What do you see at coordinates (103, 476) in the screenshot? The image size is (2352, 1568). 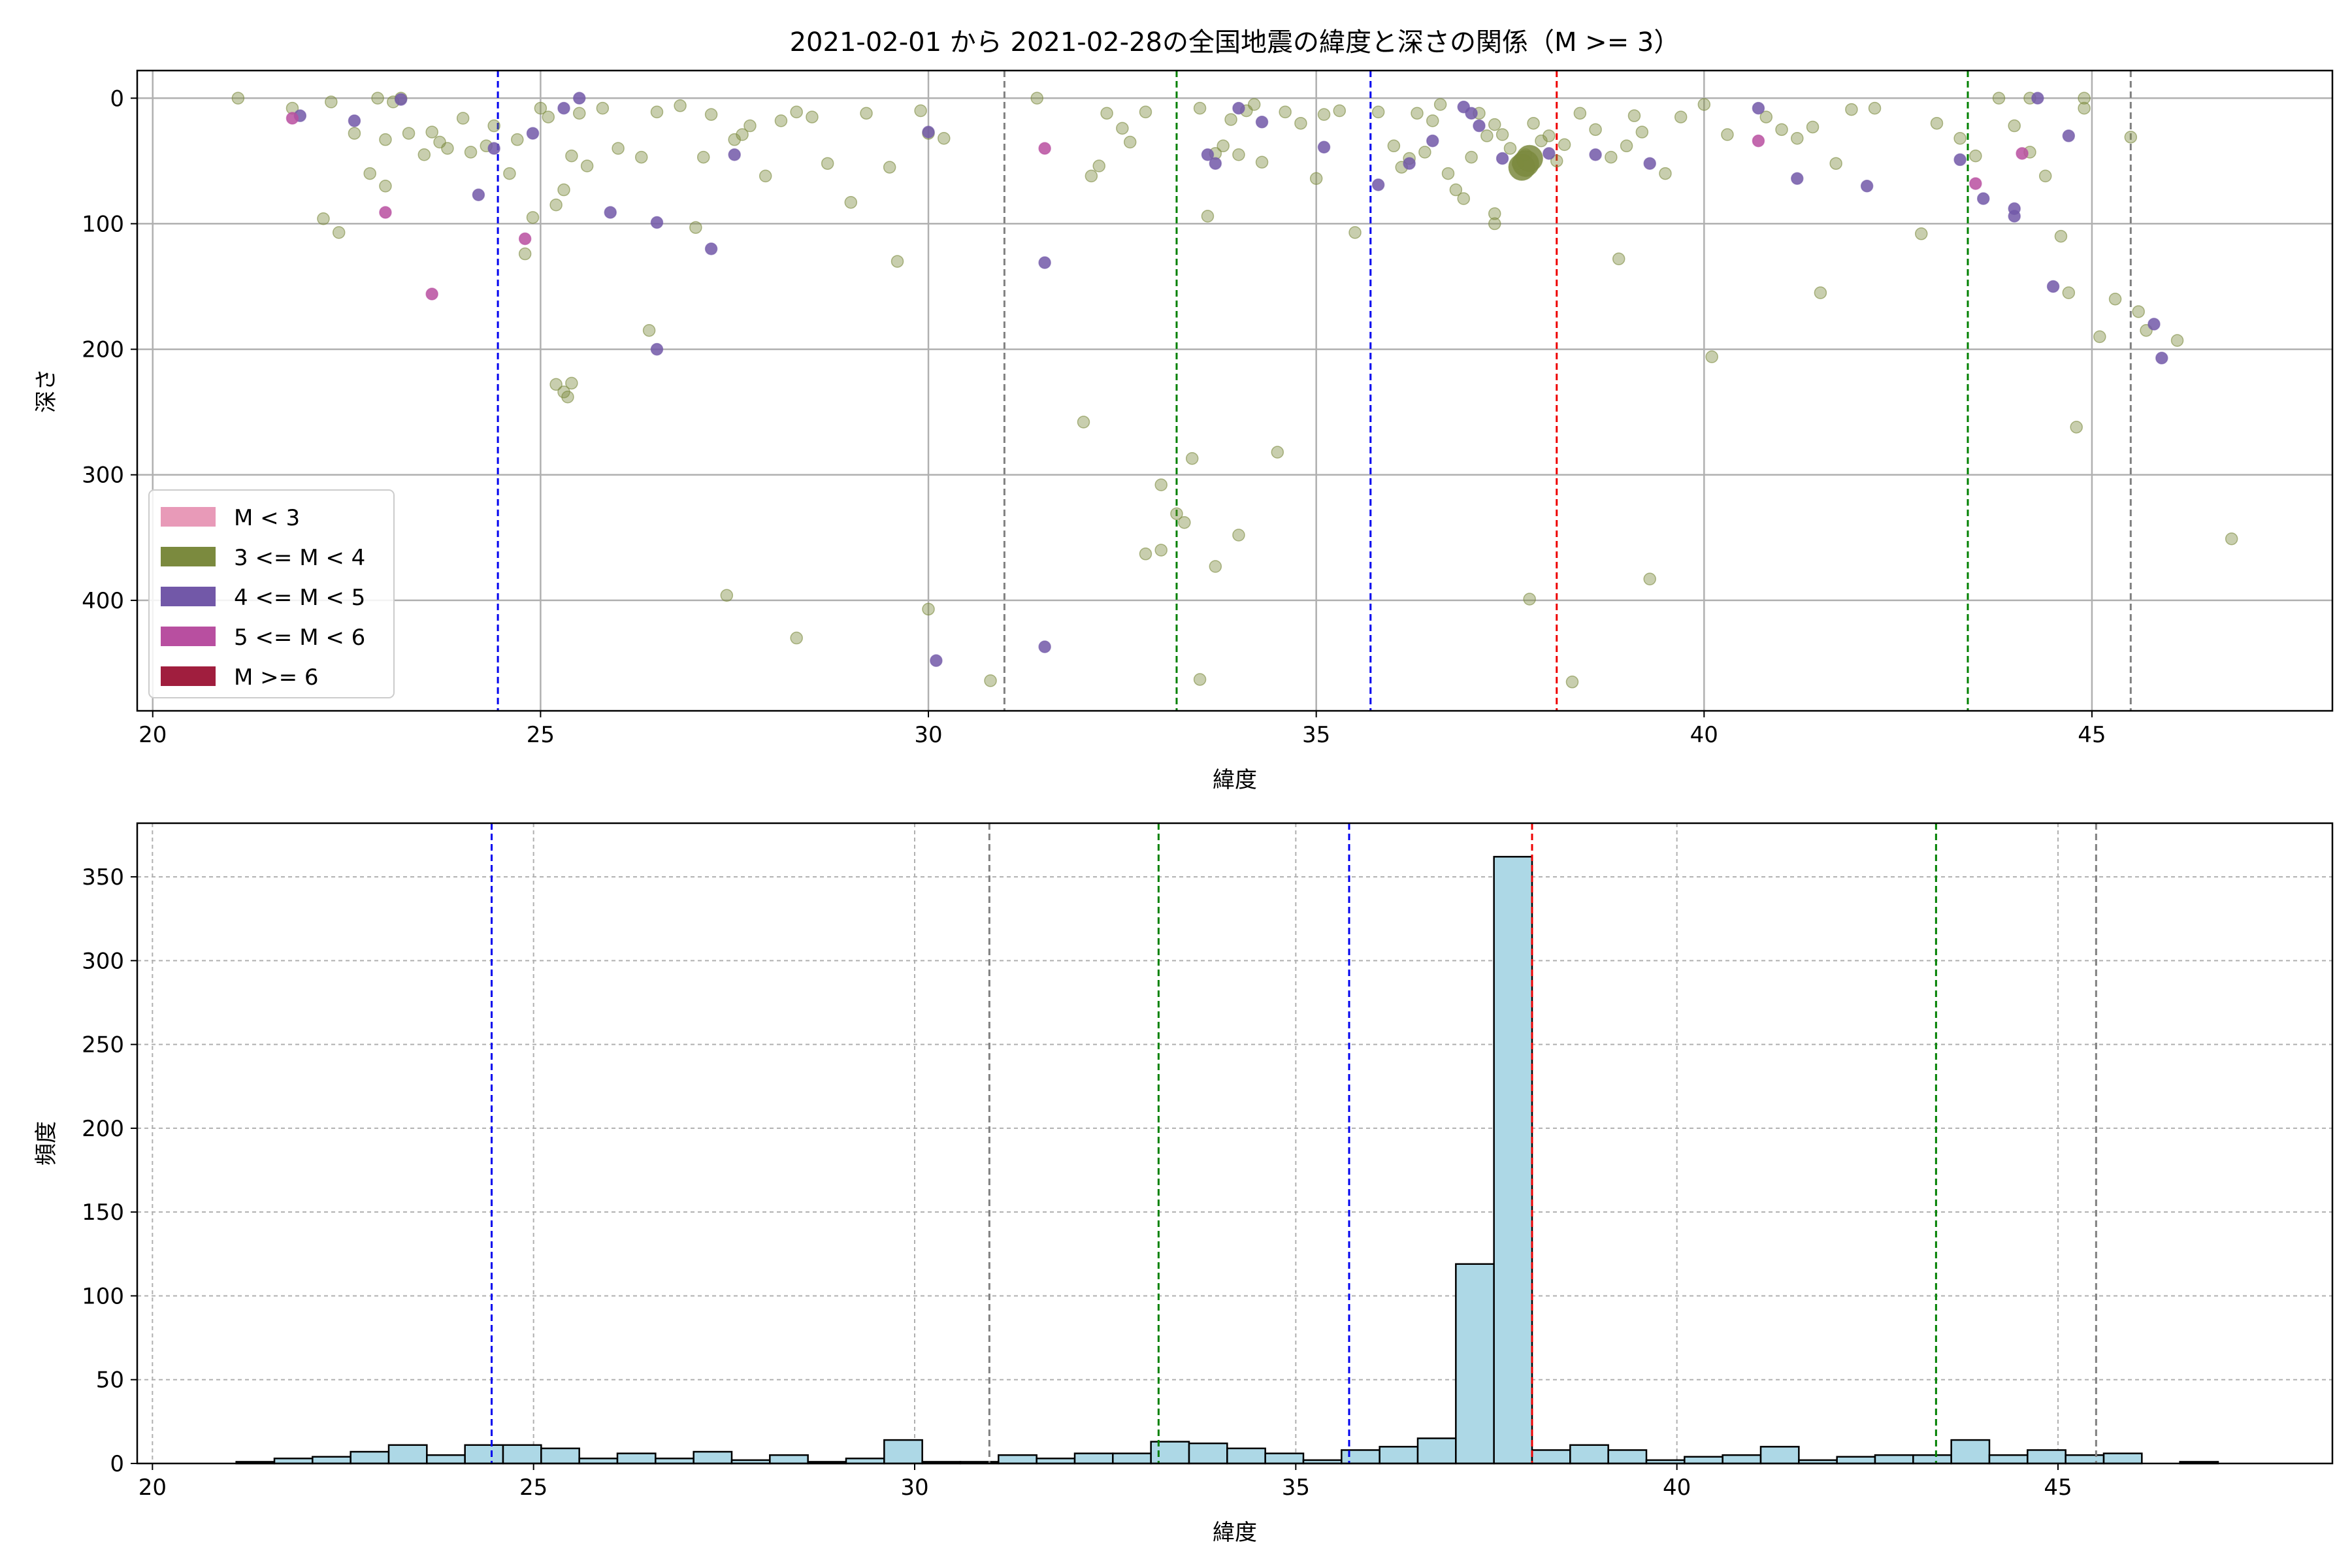 I see `scatter-y-tick-label: 300` at bounding box center [103, 476].